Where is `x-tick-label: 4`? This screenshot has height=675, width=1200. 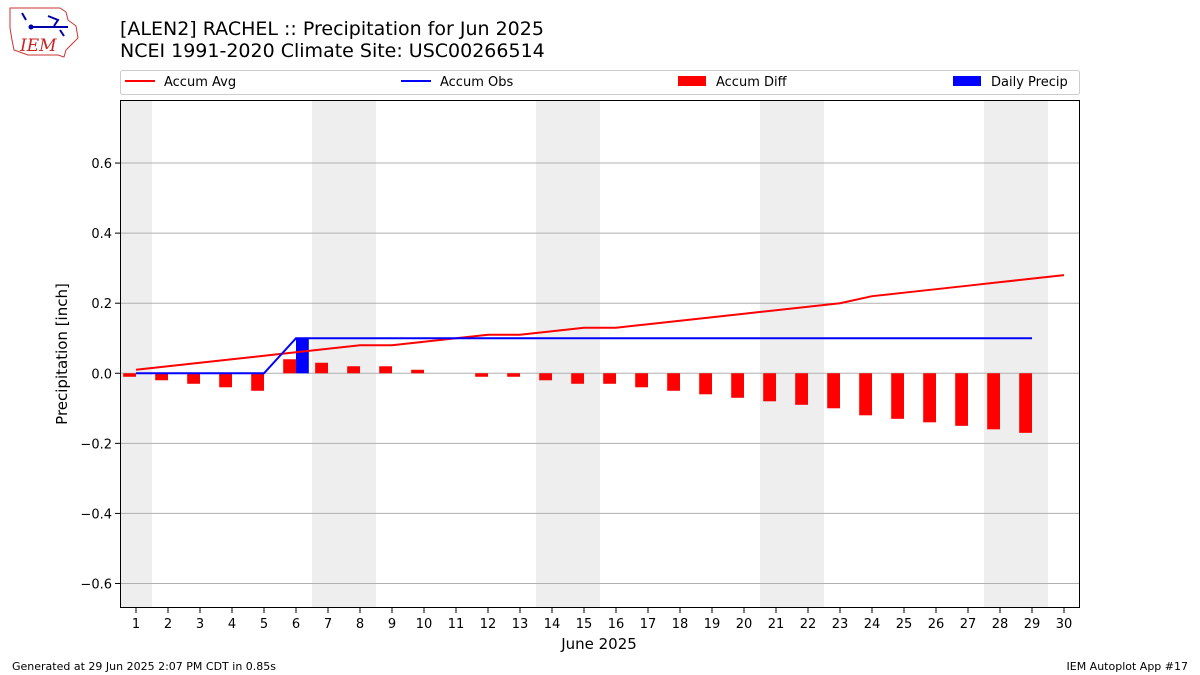 x-tick-label: 4 is located at coordinates (232, 624).